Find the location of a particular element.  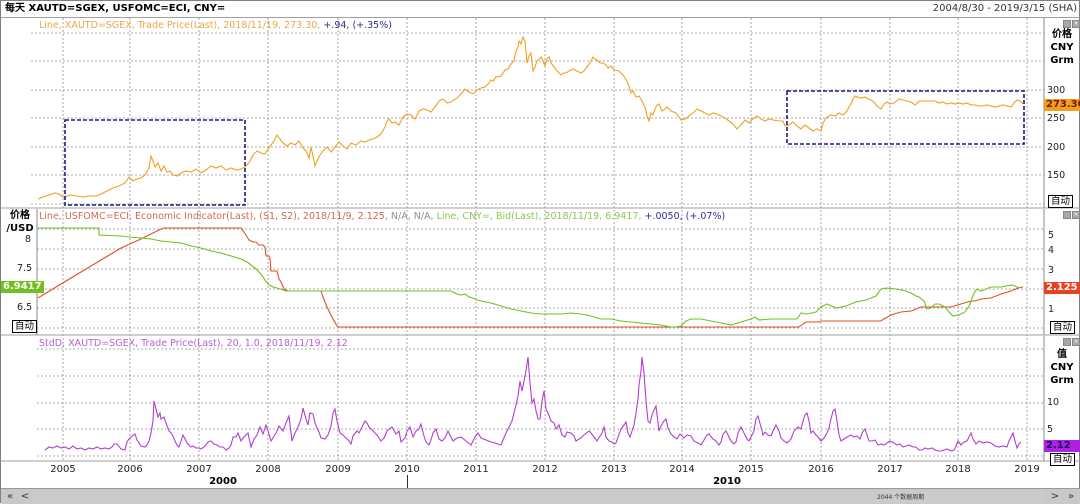

rates-left-y-tick: 8 is located at coordinates (28, 239).